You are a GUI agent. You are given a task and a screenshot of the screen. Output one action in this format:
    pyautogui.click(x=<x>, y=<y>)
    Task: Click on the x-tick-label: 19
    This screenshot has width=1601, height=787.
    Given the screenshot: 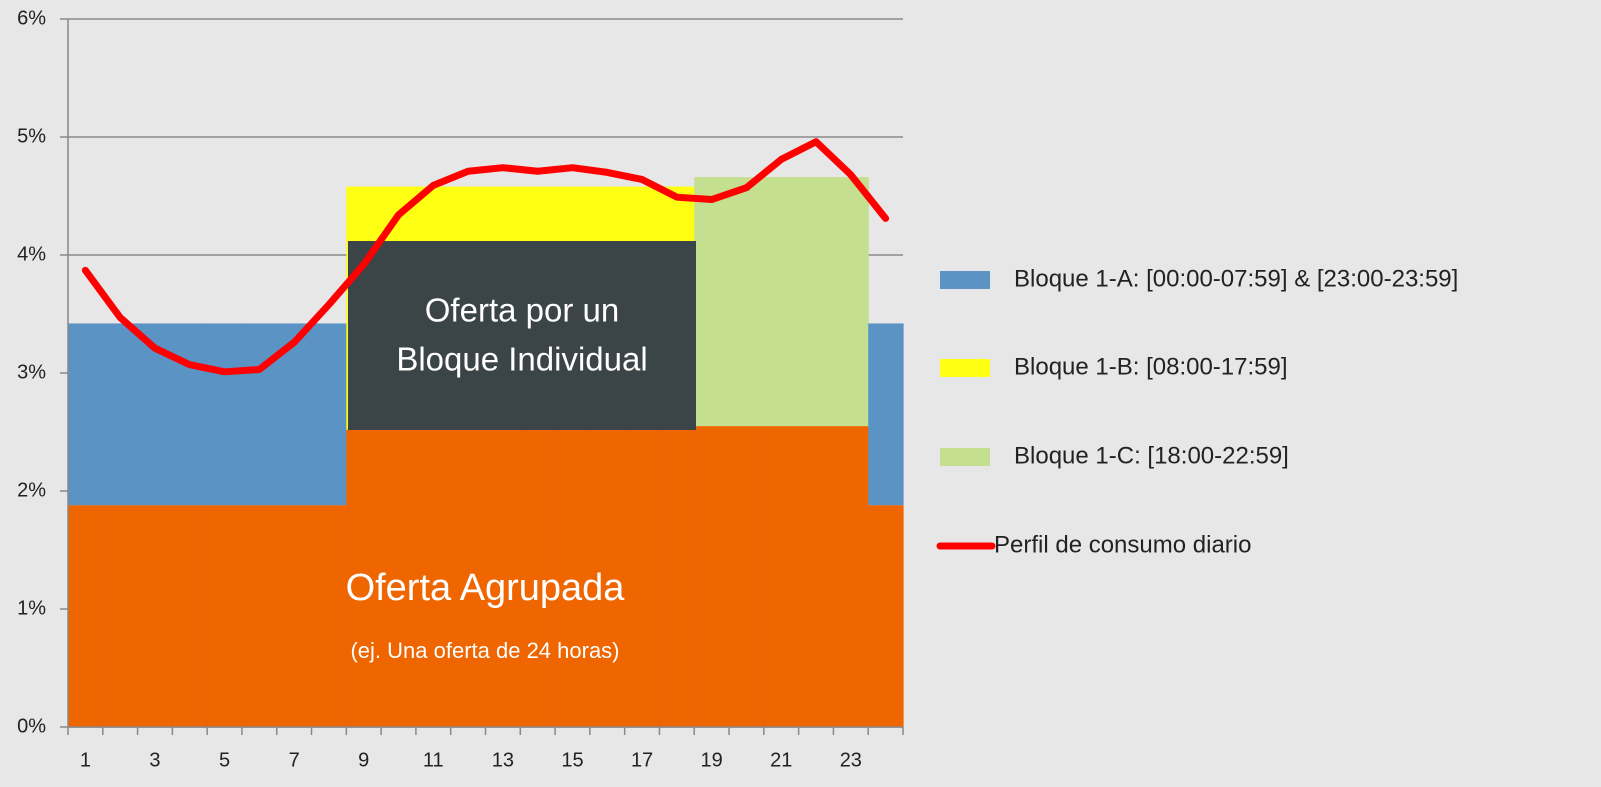 What is the action you would take?
    pyautogui.click(x=712, y=760)
    